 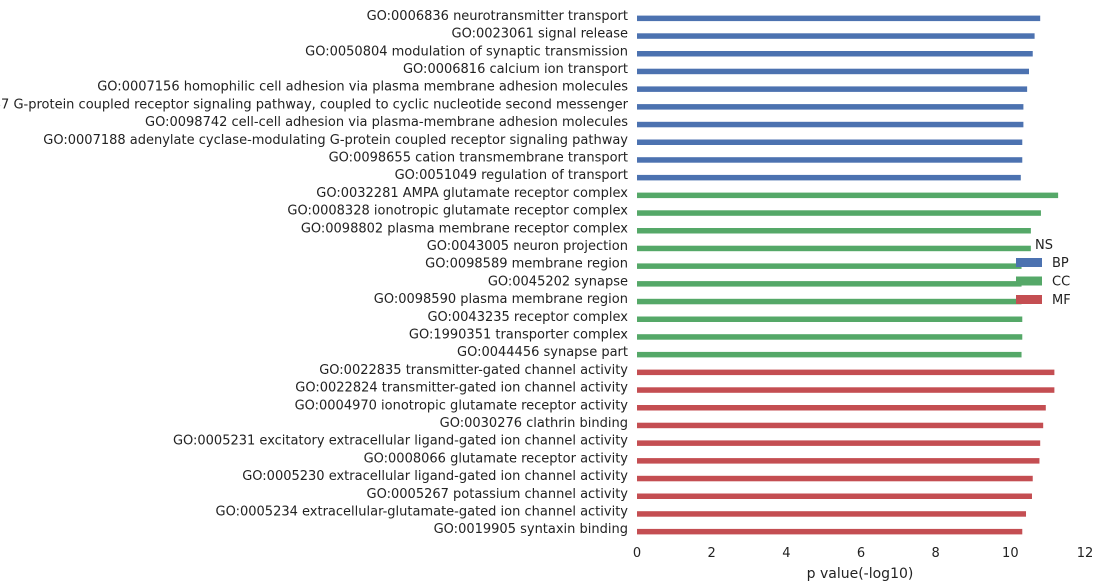 I want to click on x-tick-label: 12, so click(x=1085, y=553).